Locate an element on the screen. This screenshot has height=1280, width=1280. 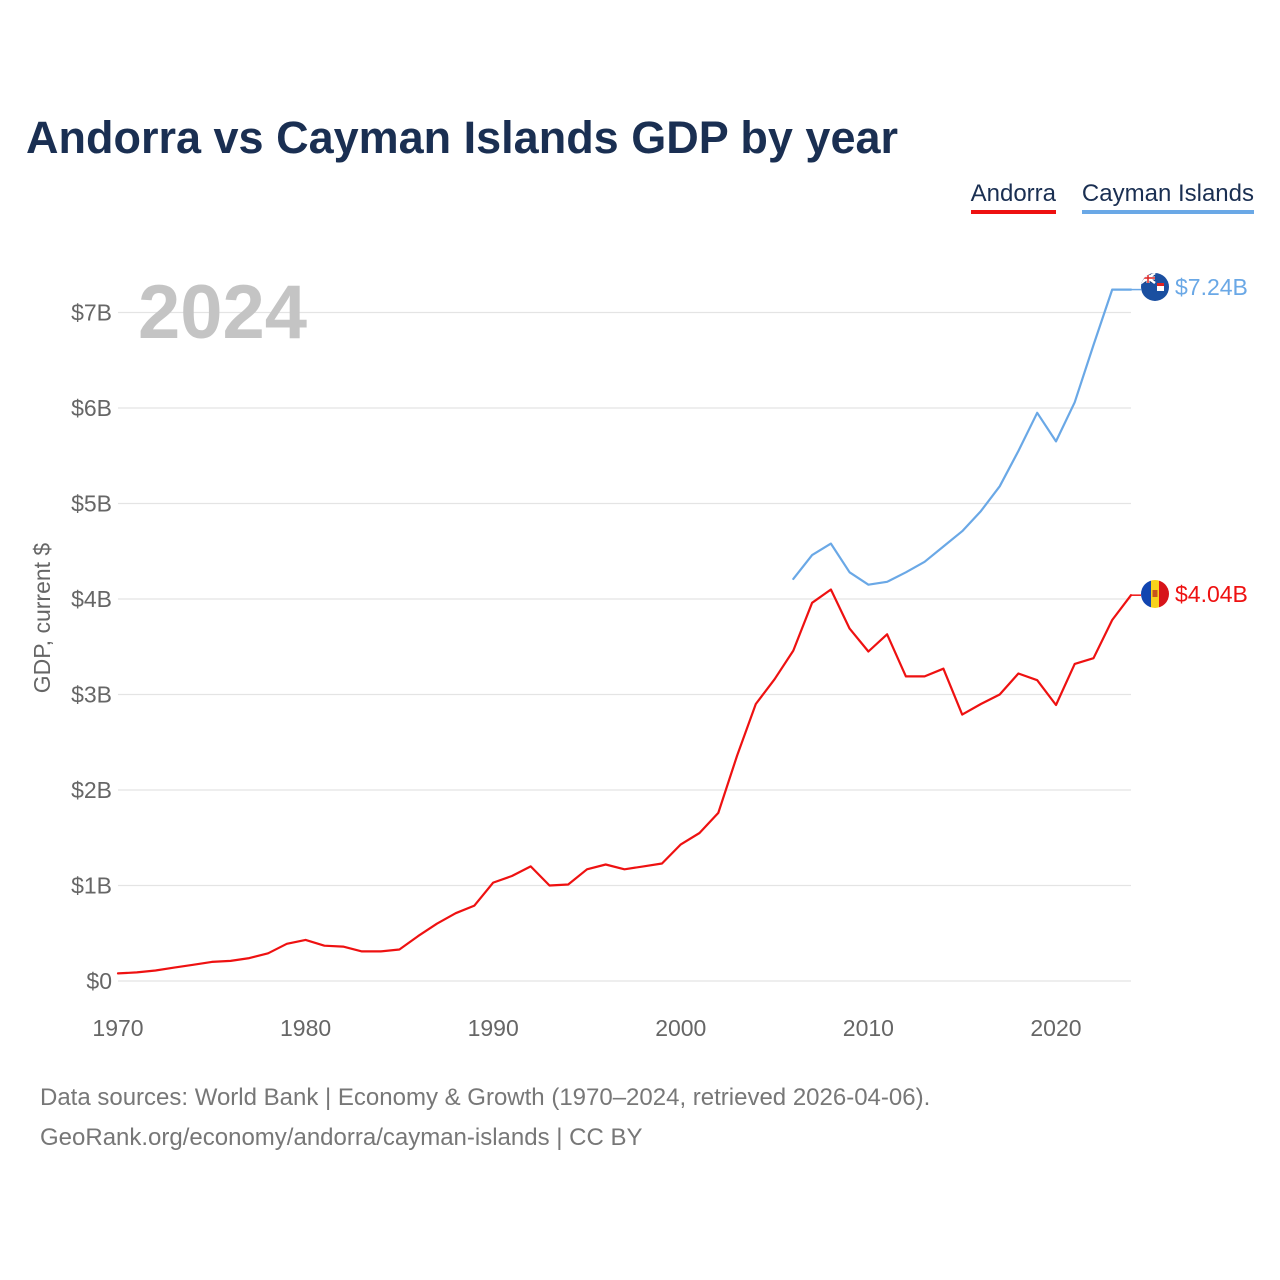
y-tick-label: $4B is located at coordinates (91, 599).